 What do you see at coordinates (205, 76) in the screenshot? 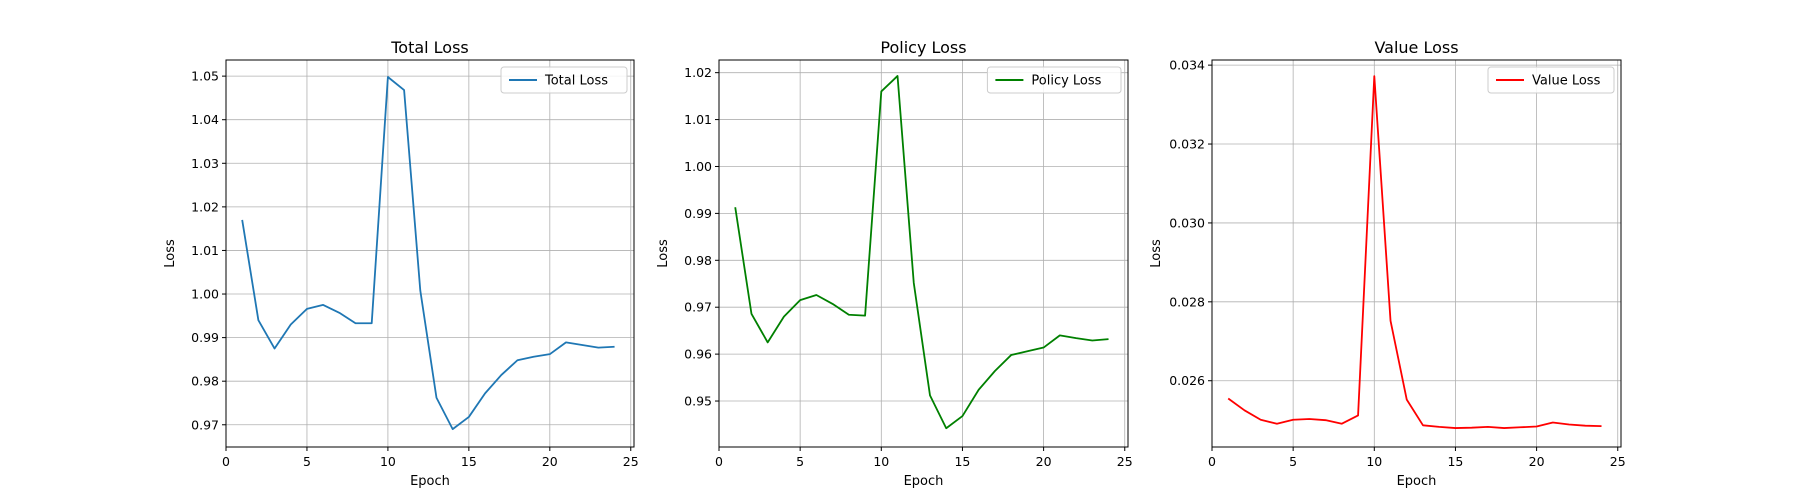
I see `y-tick-label: 1.05` at bounding box center [205, 76].